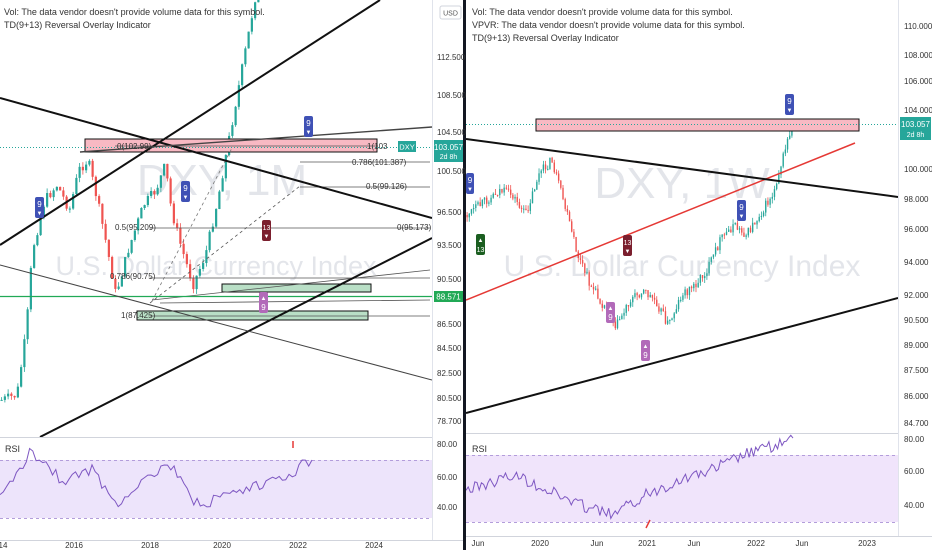 The image size is (932, 555). I want to click on left-descending-line, so click(216, 158).